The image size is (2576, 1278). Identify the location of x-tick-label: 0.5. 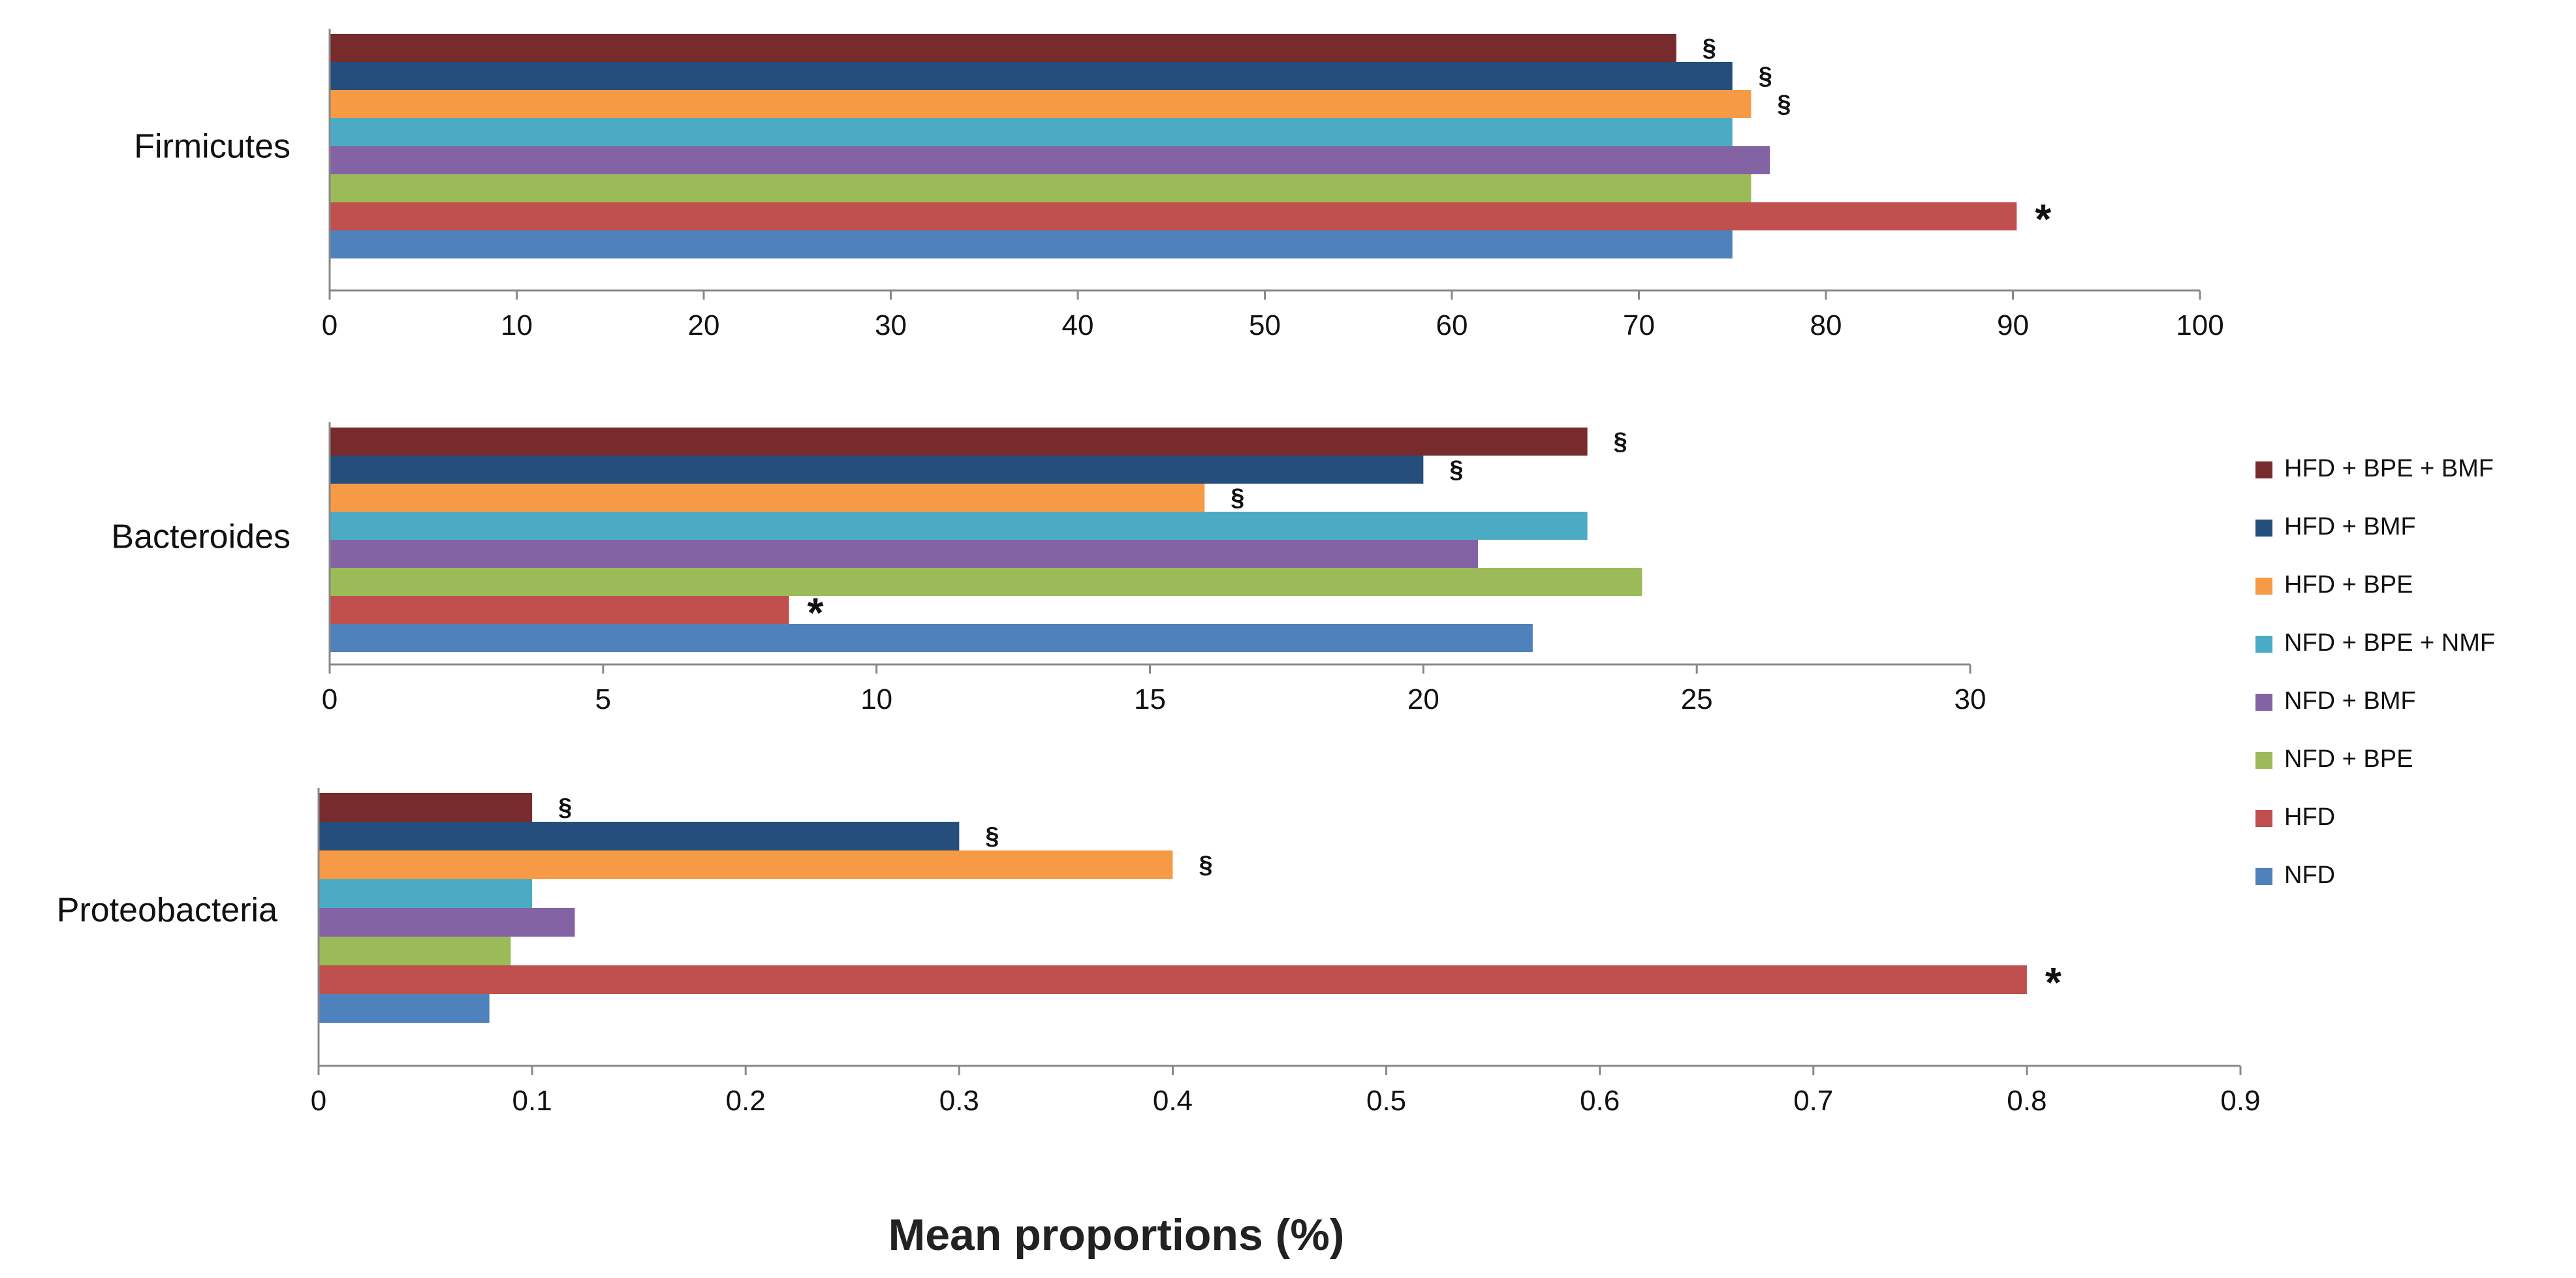
(1386, 1101).